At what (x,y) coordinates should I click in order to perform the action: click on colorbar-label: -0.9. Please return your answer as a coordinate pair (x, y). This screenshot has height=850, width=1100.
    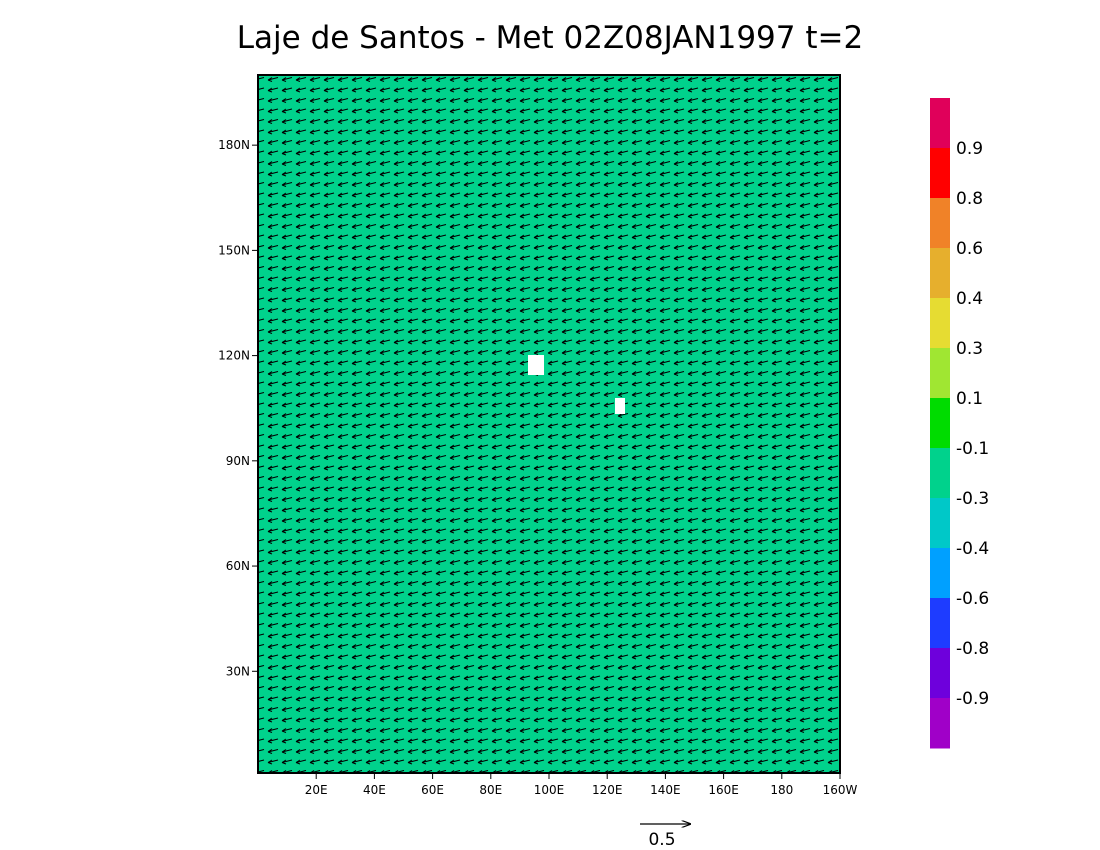
    Looking at the image, I should click on (972, 699).